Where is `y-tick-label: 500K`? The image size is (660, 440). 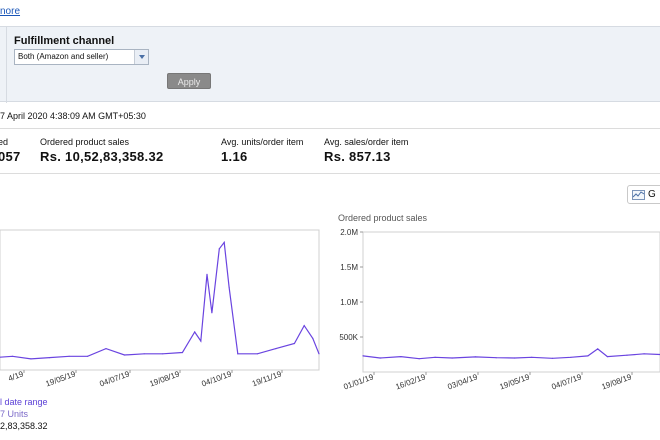
y-tick-label: 500K is located at coordinates (348, 337).